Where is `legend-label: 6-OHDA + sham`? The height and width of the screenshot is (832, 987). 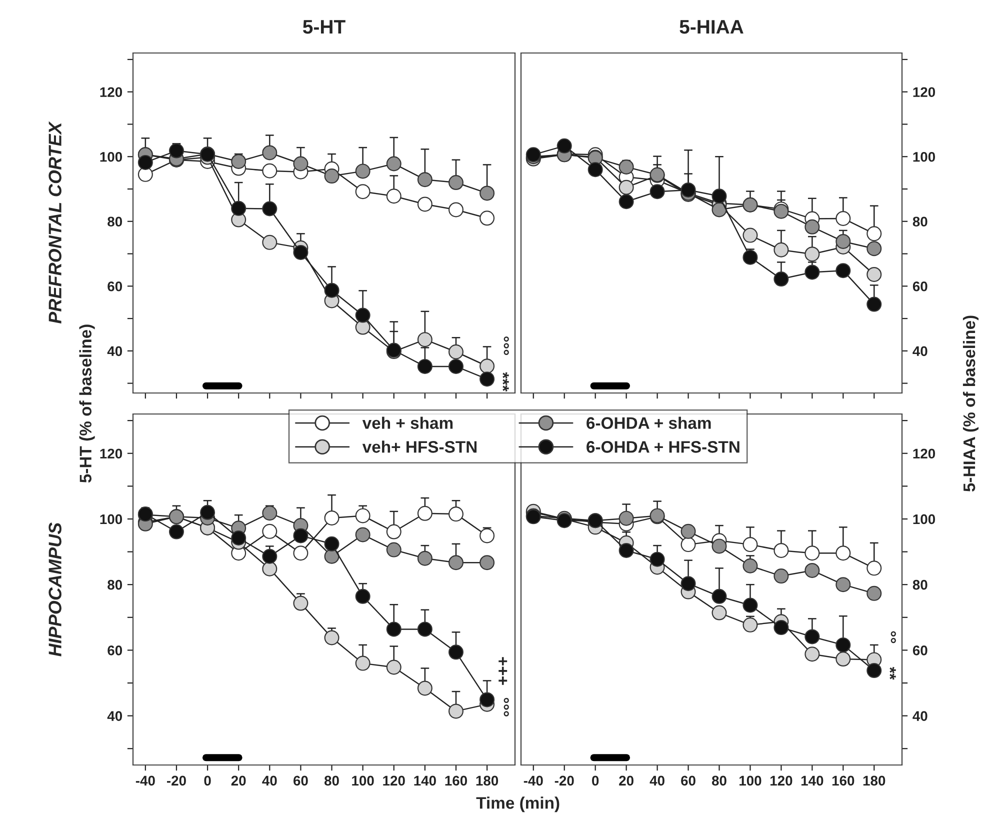
legend-label: 6-OHDA + sham is located at coordinates (648, 422).